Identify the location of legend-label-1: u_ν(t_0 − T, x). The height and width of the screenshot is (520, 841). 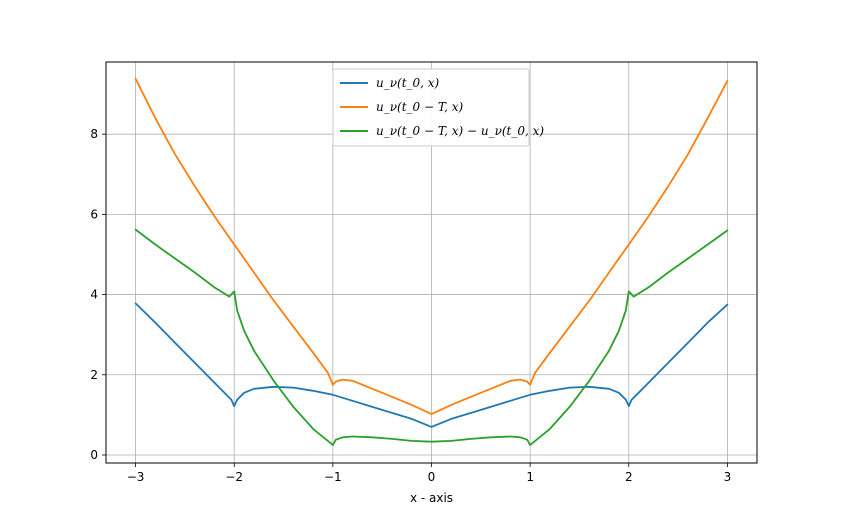
(419, 107).